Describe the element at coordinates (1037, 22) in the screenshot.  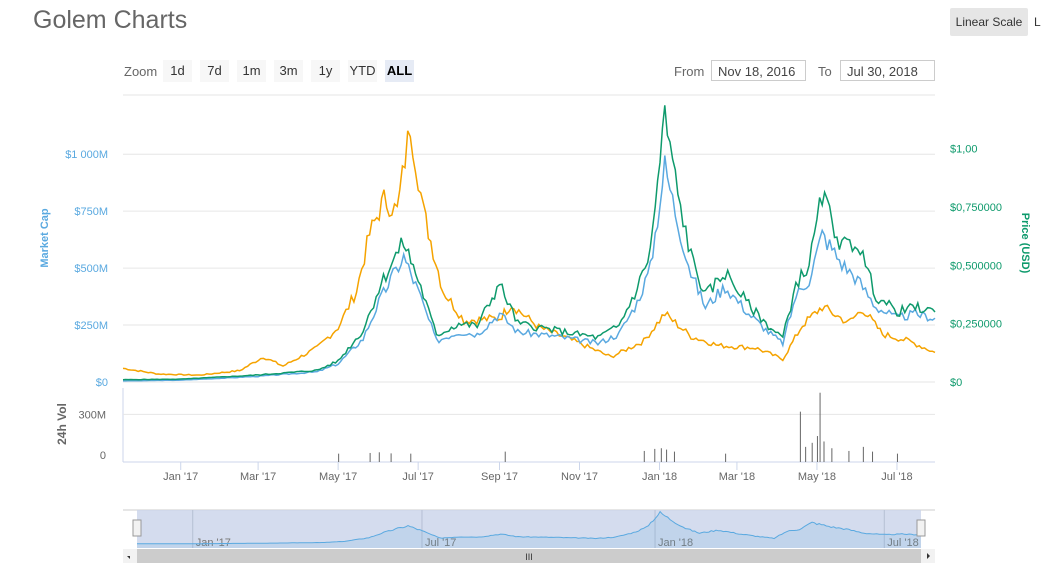
I see `log-scale-button: L` at that location.